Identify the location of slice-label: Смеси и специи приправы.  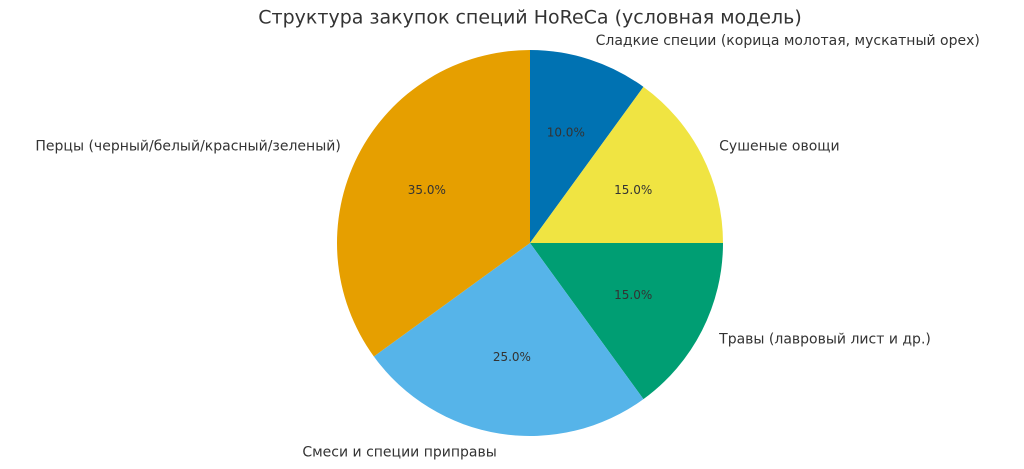
(399, 453).